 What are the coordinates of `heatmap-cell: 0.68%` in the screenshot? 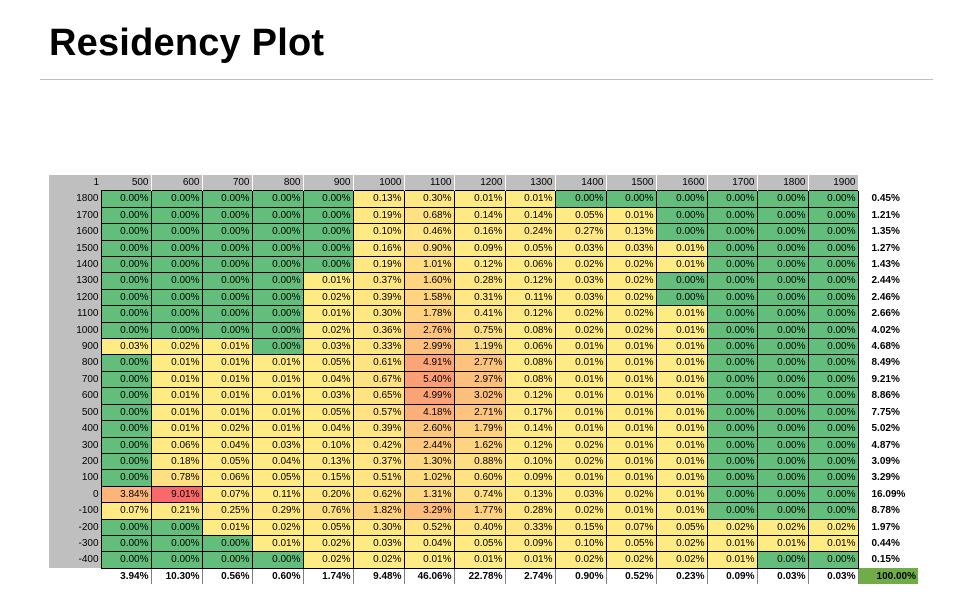 It's located at (429, 215).